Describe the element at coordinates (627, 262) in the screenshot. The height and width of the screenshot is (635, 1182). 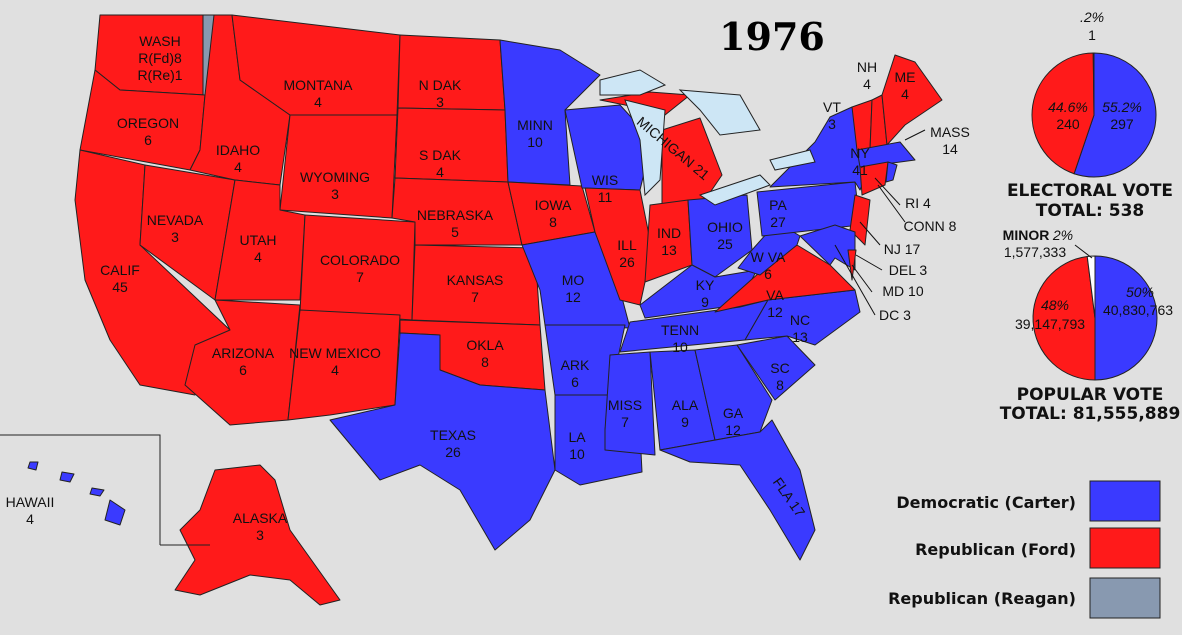
I see `label-il-electoral-votes: 26` at that location.